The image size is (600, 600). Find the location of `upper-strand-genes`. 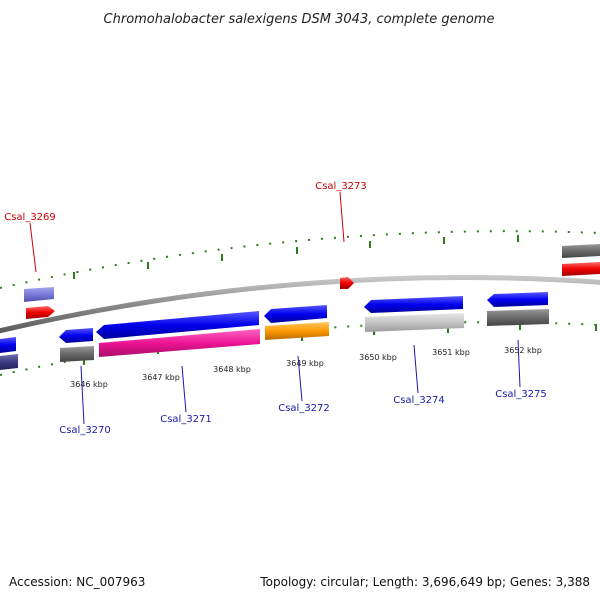

upper-strand-genes is located at coordinates (312, 281).